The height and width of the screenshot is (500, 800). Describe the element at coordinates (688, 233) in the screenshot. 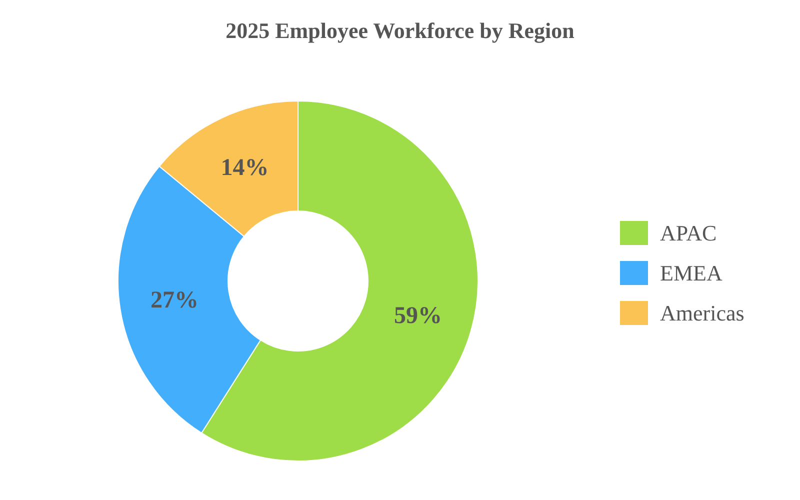

I see `legend-label: APAC` at that location.